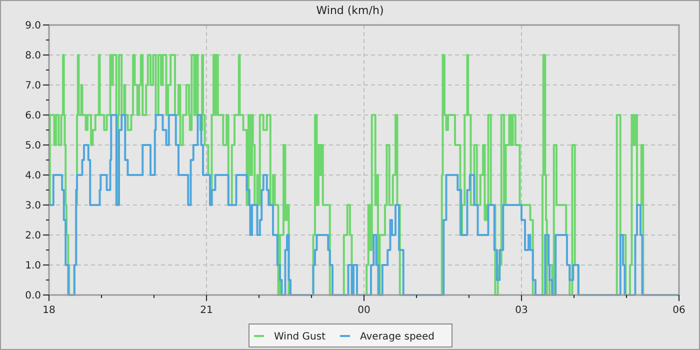 This screenshot has width=700, height=350. What do you see at coordinates (49, 310) in the screenshot?
I see `x-tick-label: 18` at bounding box center [49, 310].